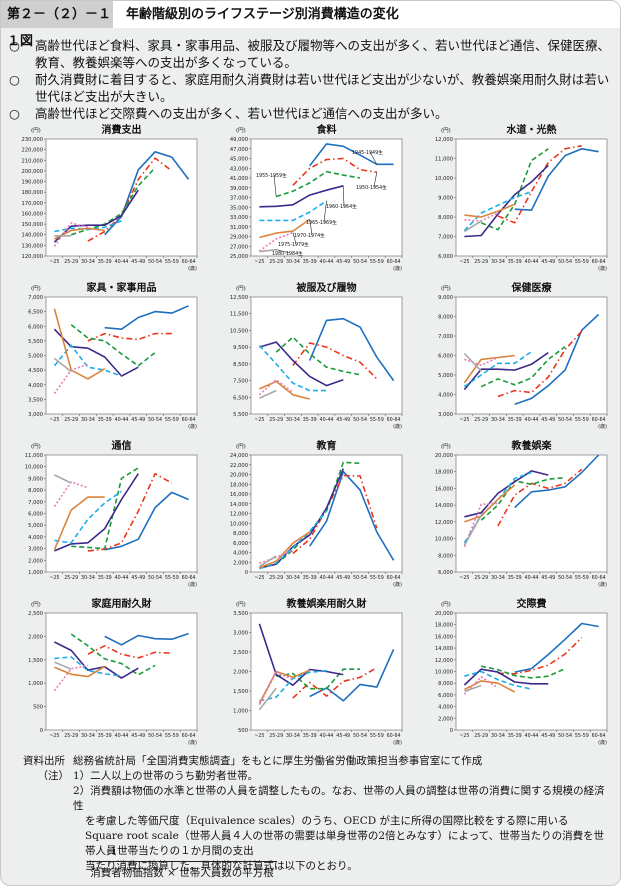 This screenshot has width=621, height=886. I want to click on chart-title: 水道・光熱, so click(531, 129).